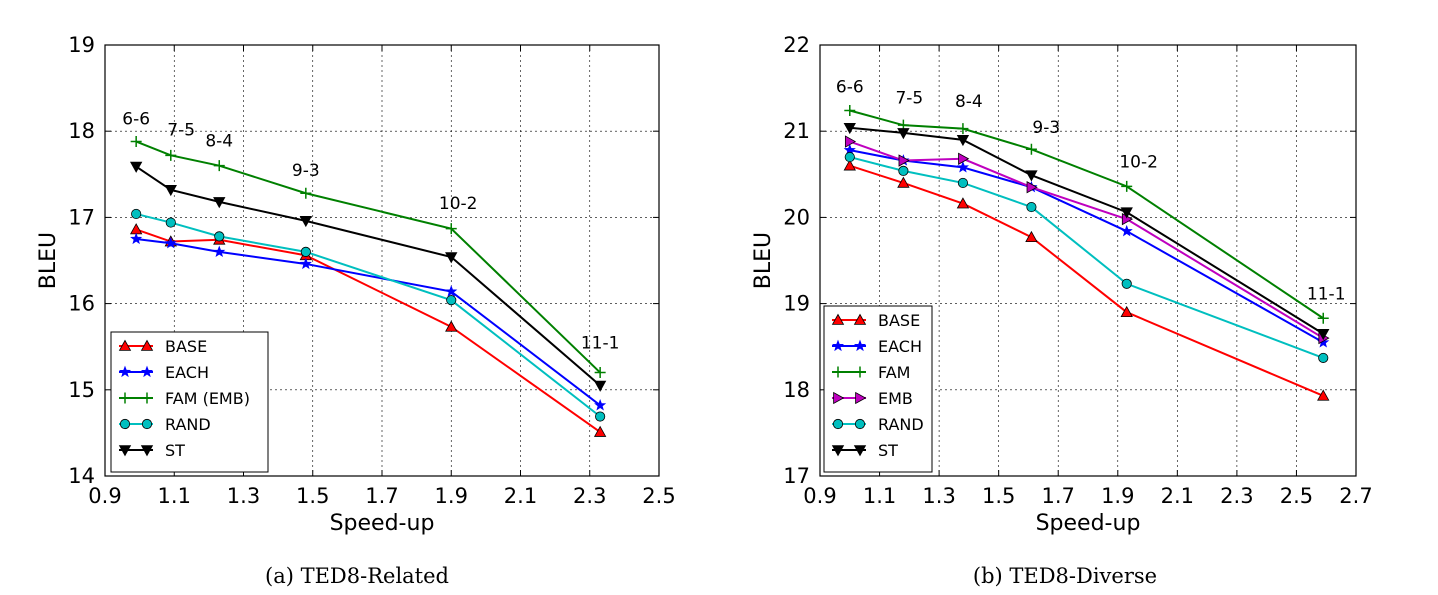 The image size is (1438, 595). I want to click on chart-b-ytick-label: 17, so click(796, 476).